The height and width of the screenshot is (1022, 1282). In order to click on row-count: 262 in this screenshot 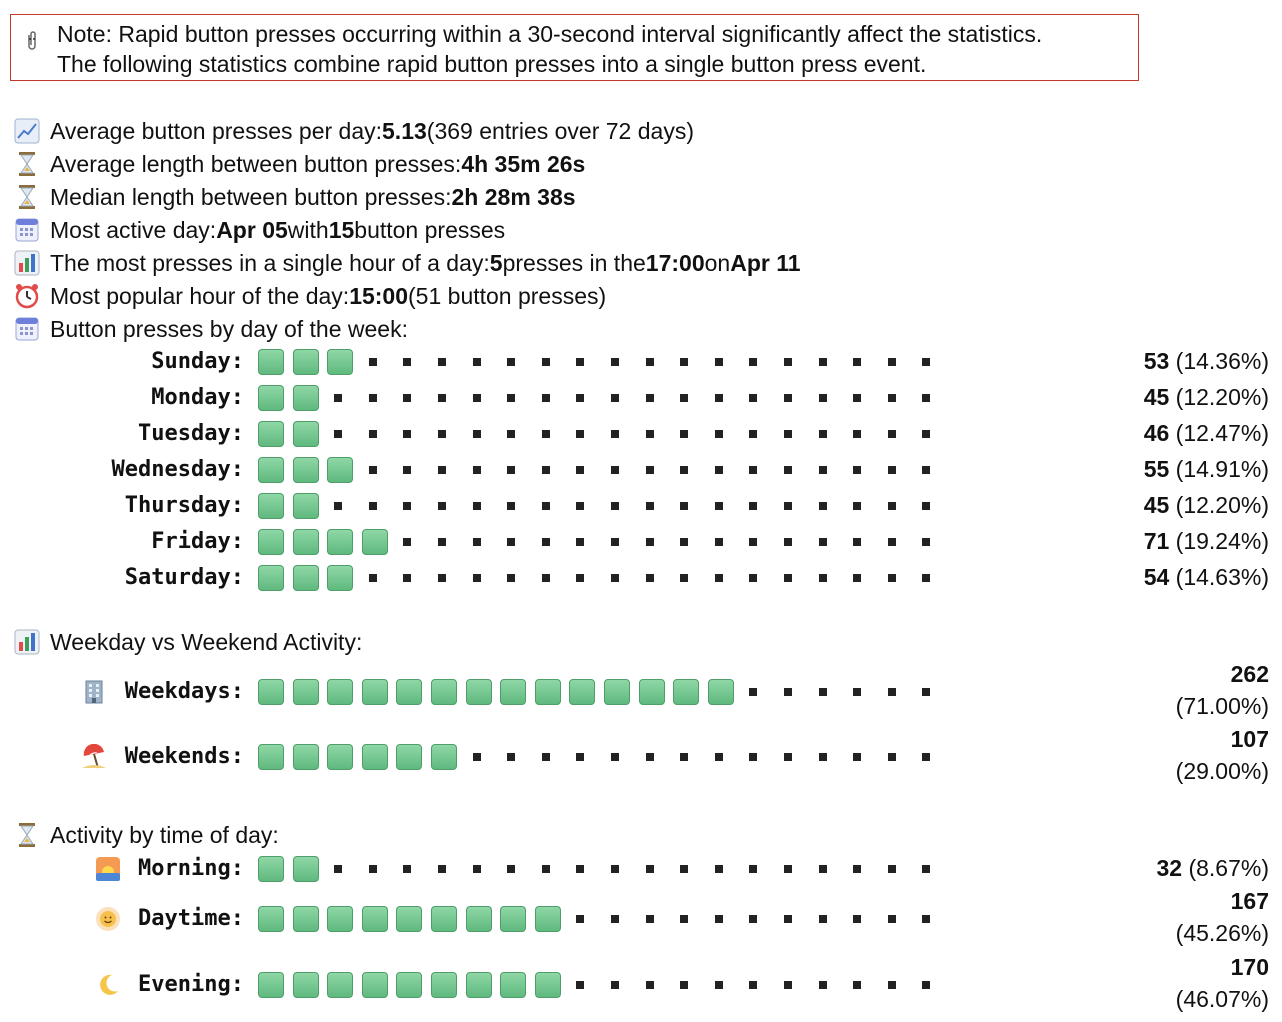, I will do `click(1249, 674)`.